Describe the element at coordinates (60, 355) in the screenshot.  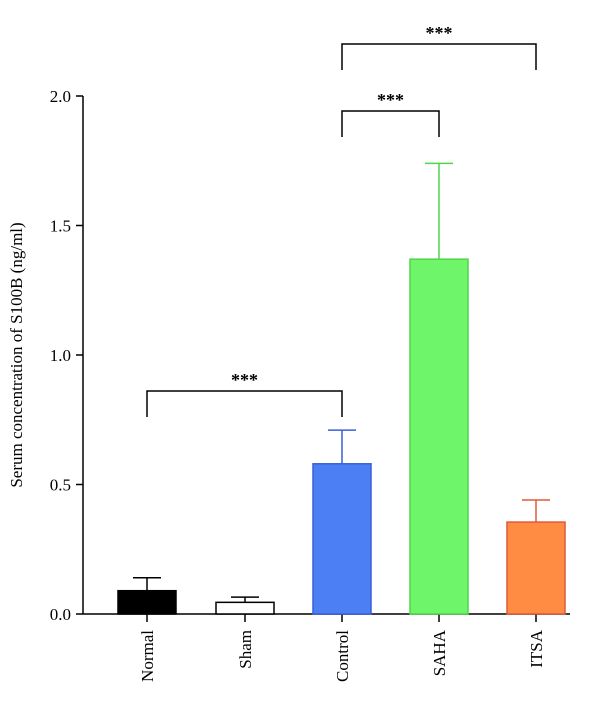
I see `y-tick-label: 1.0` at that location.